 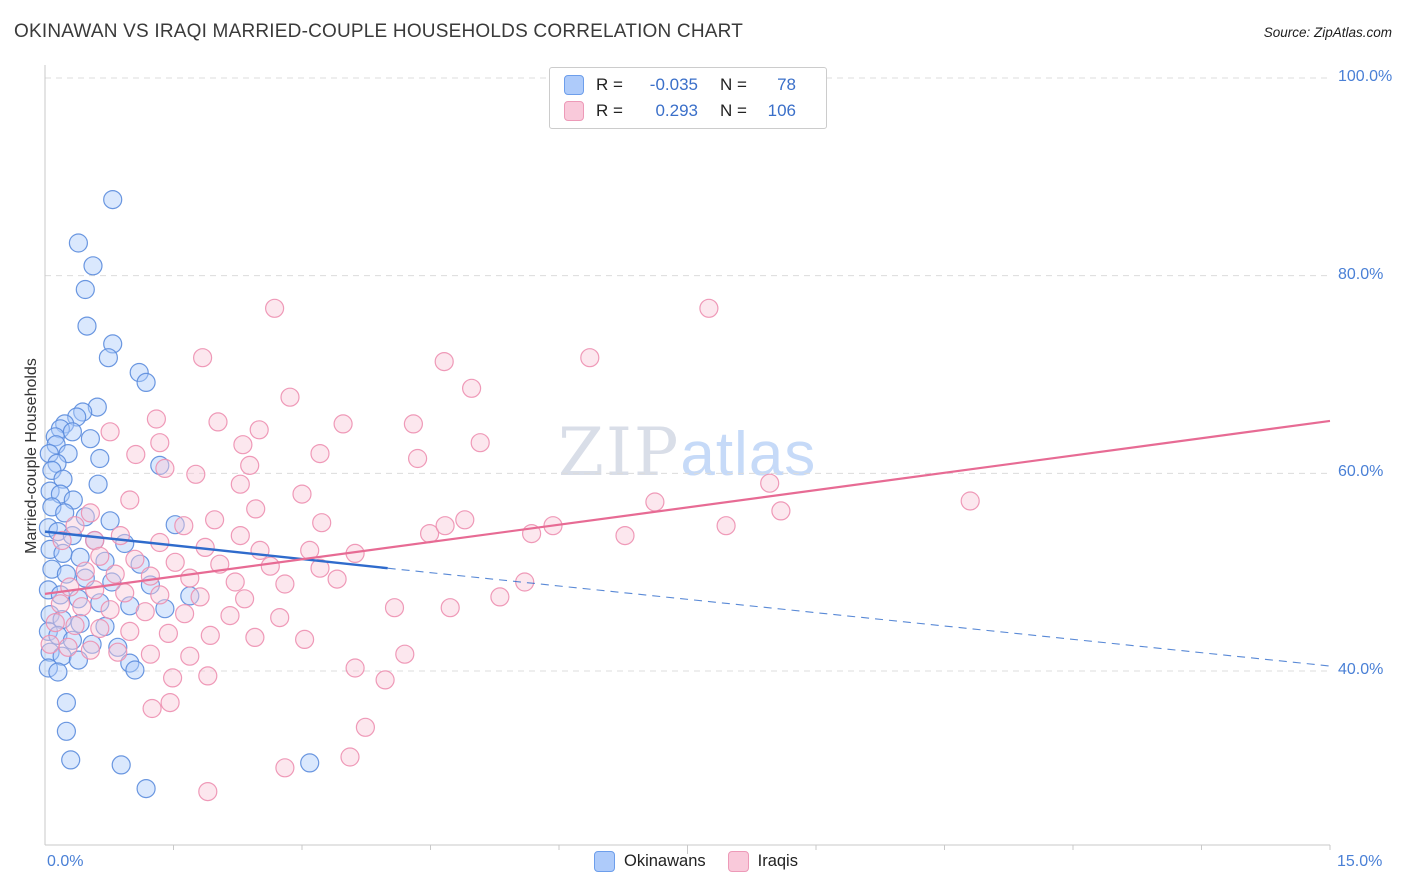 What do you see at coordinates (676, 110) in the screenshot?
I see `r-value-iraqis: 0.293` at bounding box center [676, 110].